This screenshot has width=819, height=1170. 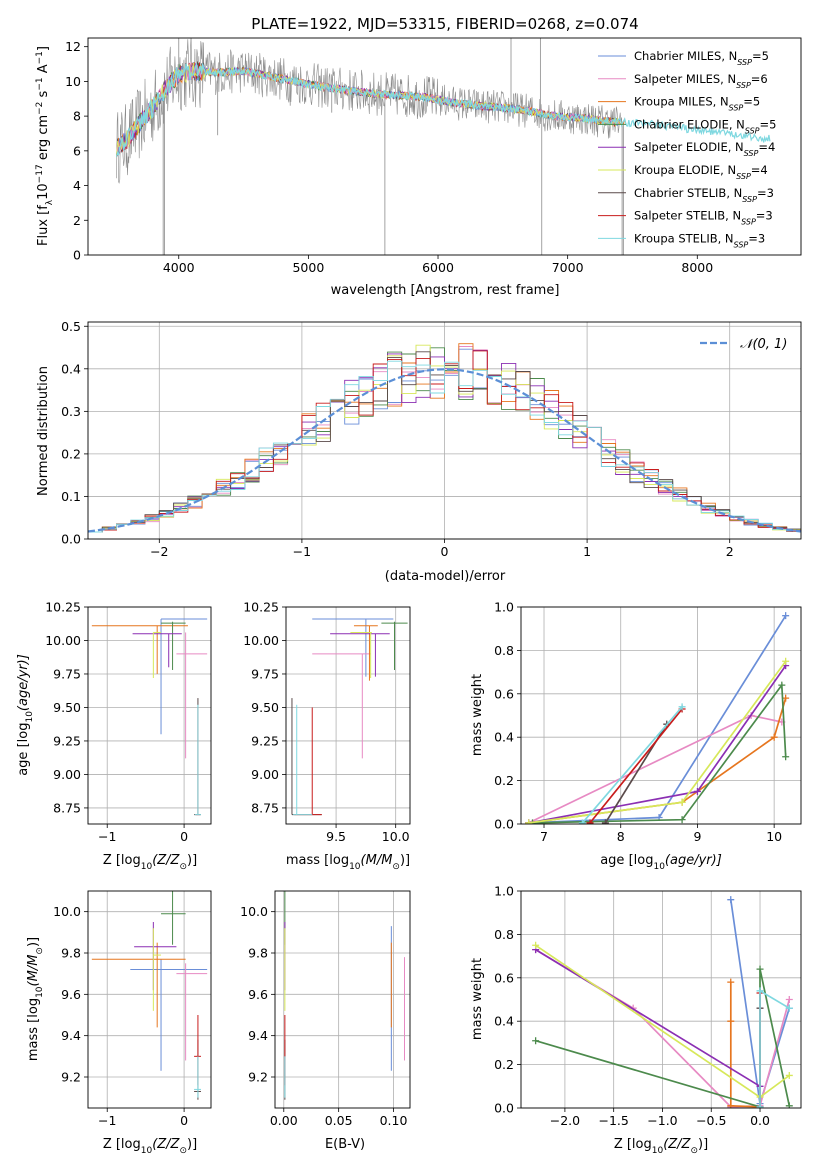 I want to click on age-z-ytick-label: 10.25, so click(x=63, y=607).